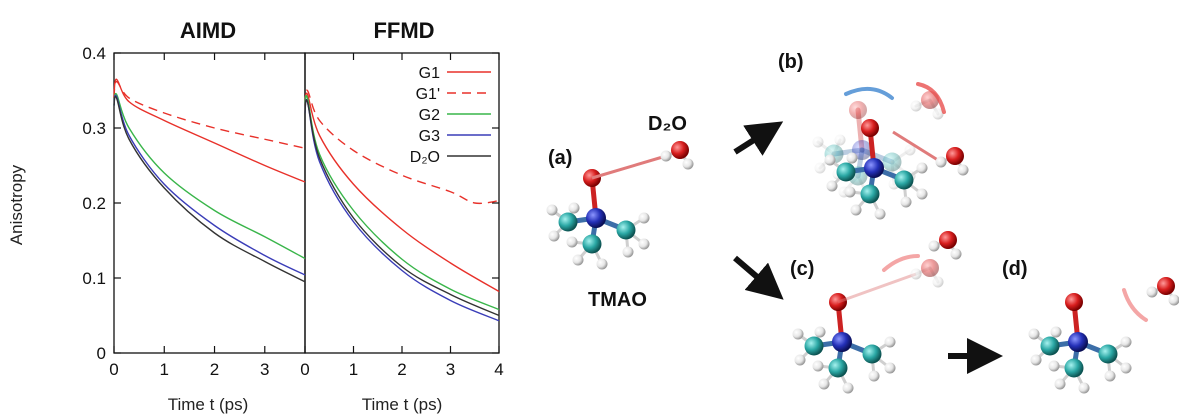 The width and height of the screenshot is (1179, 415). What do you see at coordinates (667, 124) in the screenshot?
I see `d2o-label: D₂O` at bounding box center [667, 124].